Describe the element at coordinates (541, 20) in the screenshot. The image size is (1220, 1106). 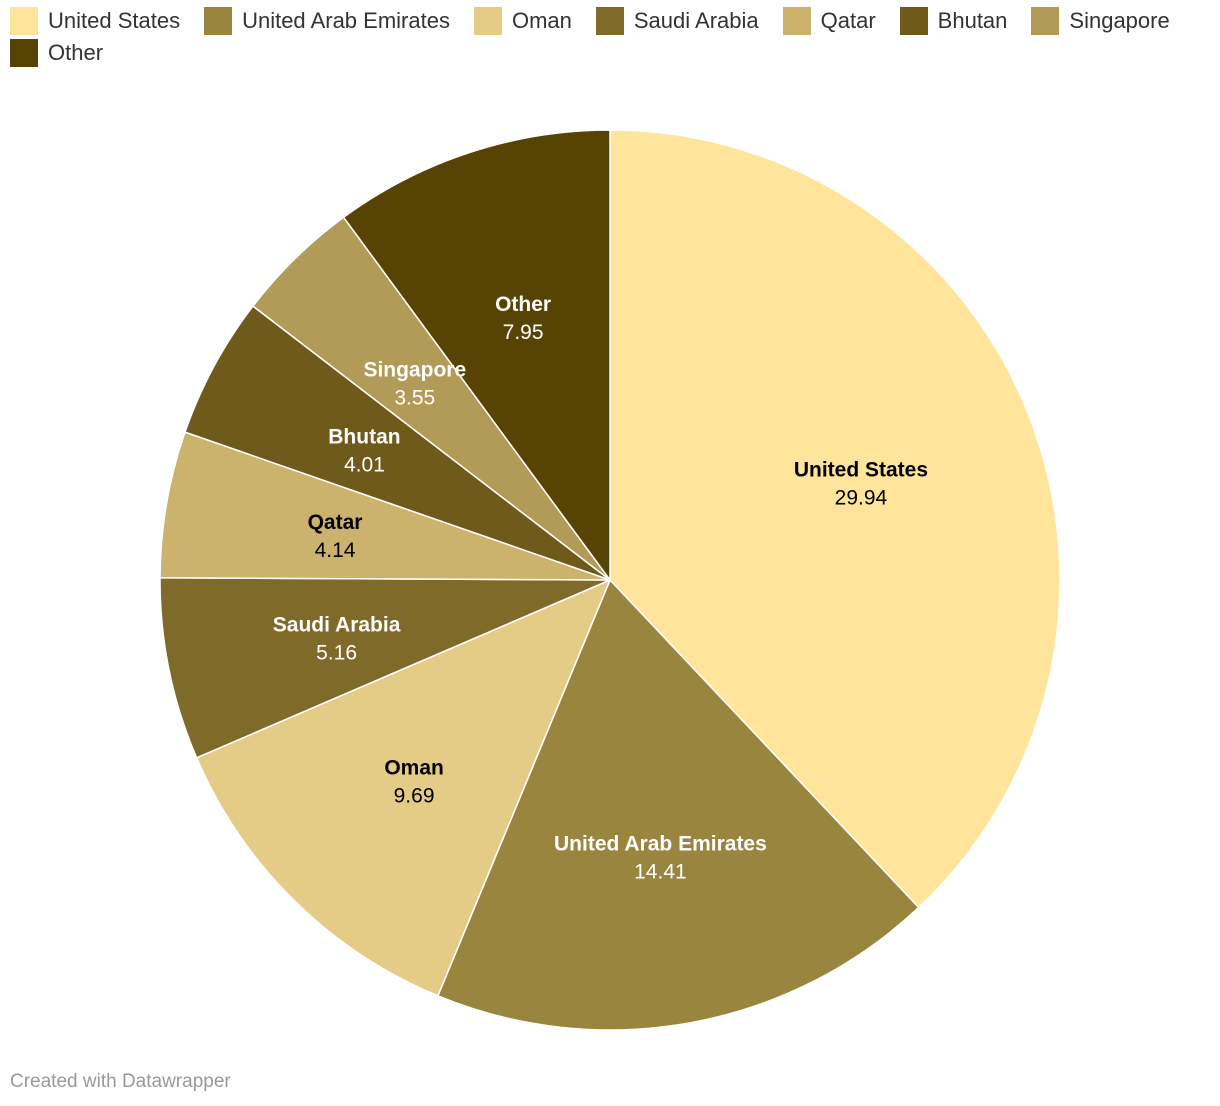
I see `legend-label: Oman` at that location.